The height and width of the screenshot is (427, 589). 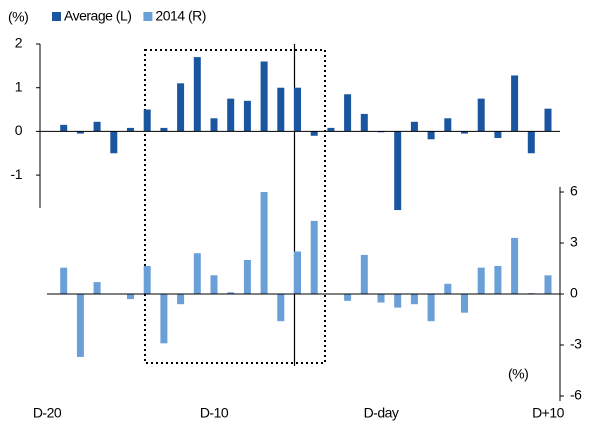 I want to click on y2-tick-label: 6, so click(x=574, y=191).